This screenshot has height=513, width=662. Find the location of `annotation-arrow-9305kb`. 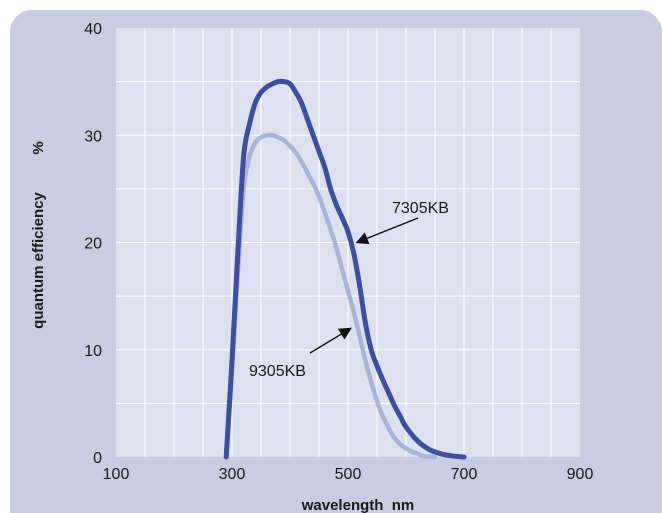

annotation-arrow-9305kb is located at coordinates (330, 340).